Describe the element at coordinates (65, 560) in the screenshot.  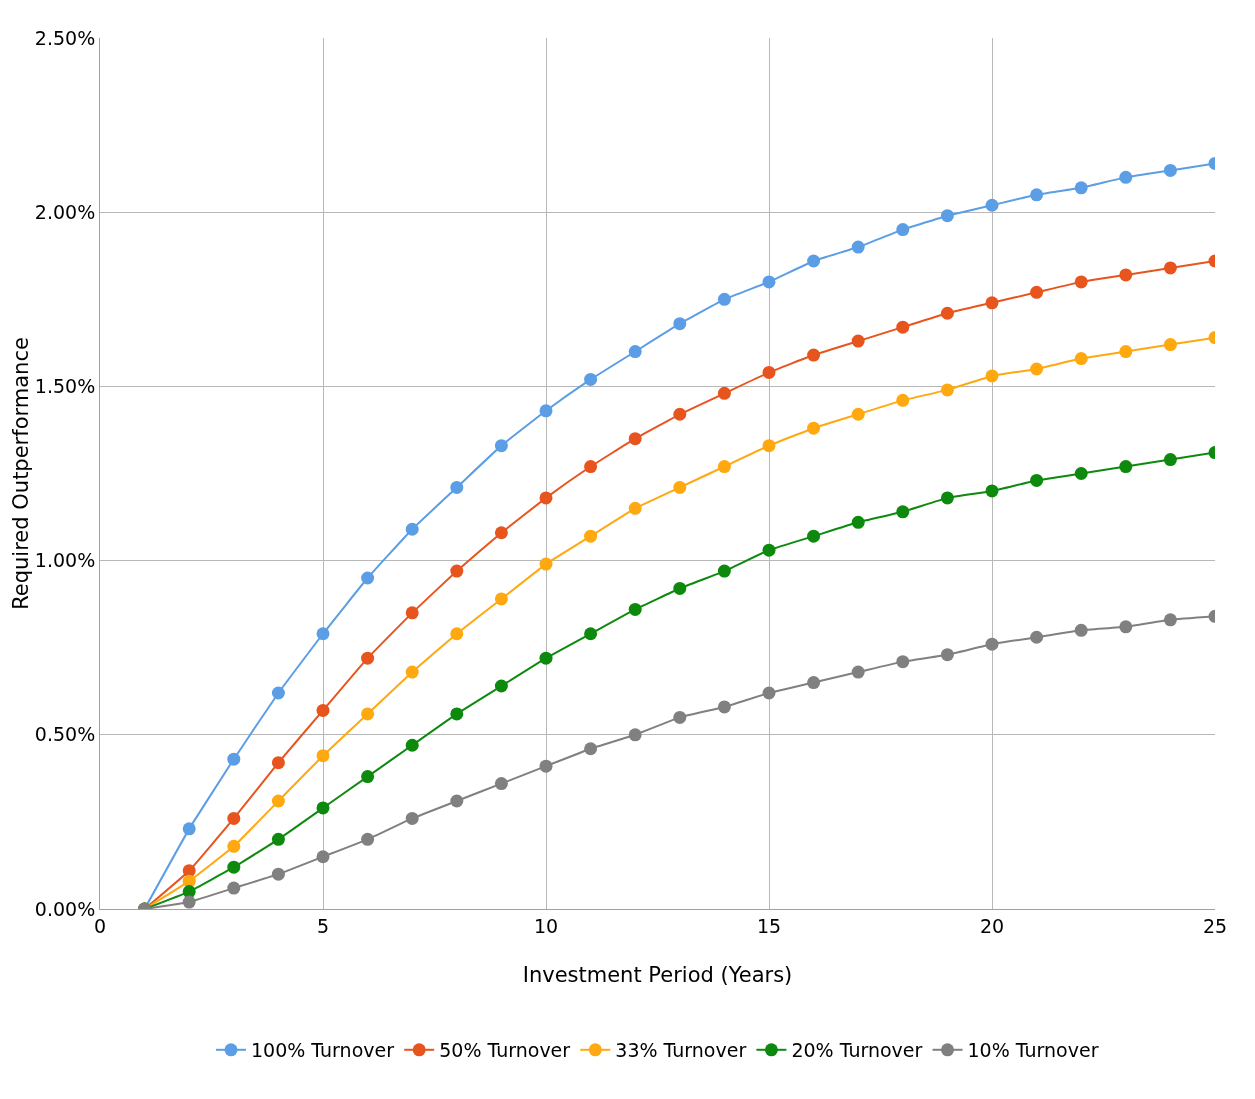
I see `y-tick-label: 1.00%` at that location.